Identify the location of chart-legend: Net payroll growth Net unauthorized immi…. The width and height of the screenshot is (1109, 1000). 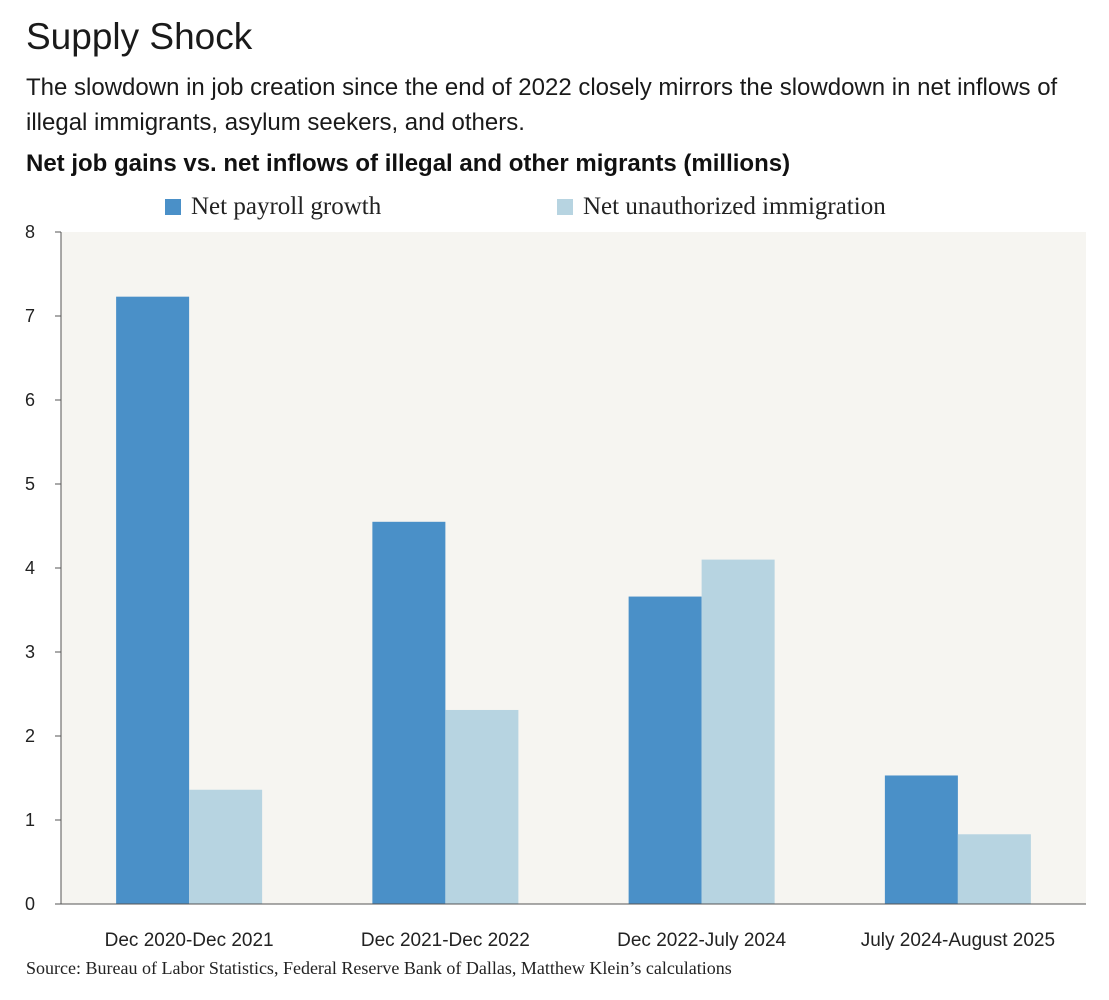
(554, 209).